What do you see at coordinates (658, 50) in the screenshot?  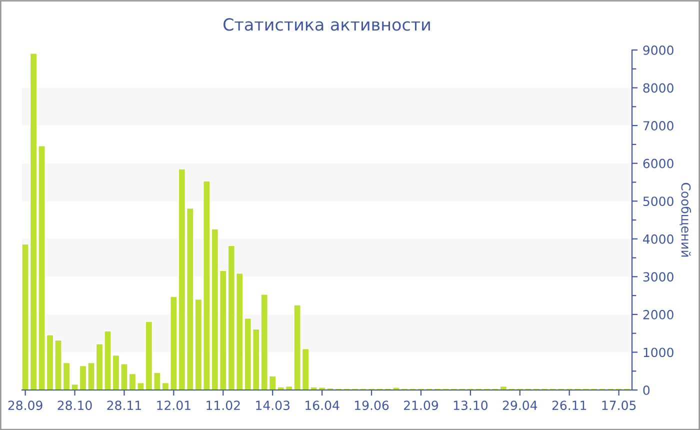 I see `y-tick-label: 9000` at bounding box center [658, 50].